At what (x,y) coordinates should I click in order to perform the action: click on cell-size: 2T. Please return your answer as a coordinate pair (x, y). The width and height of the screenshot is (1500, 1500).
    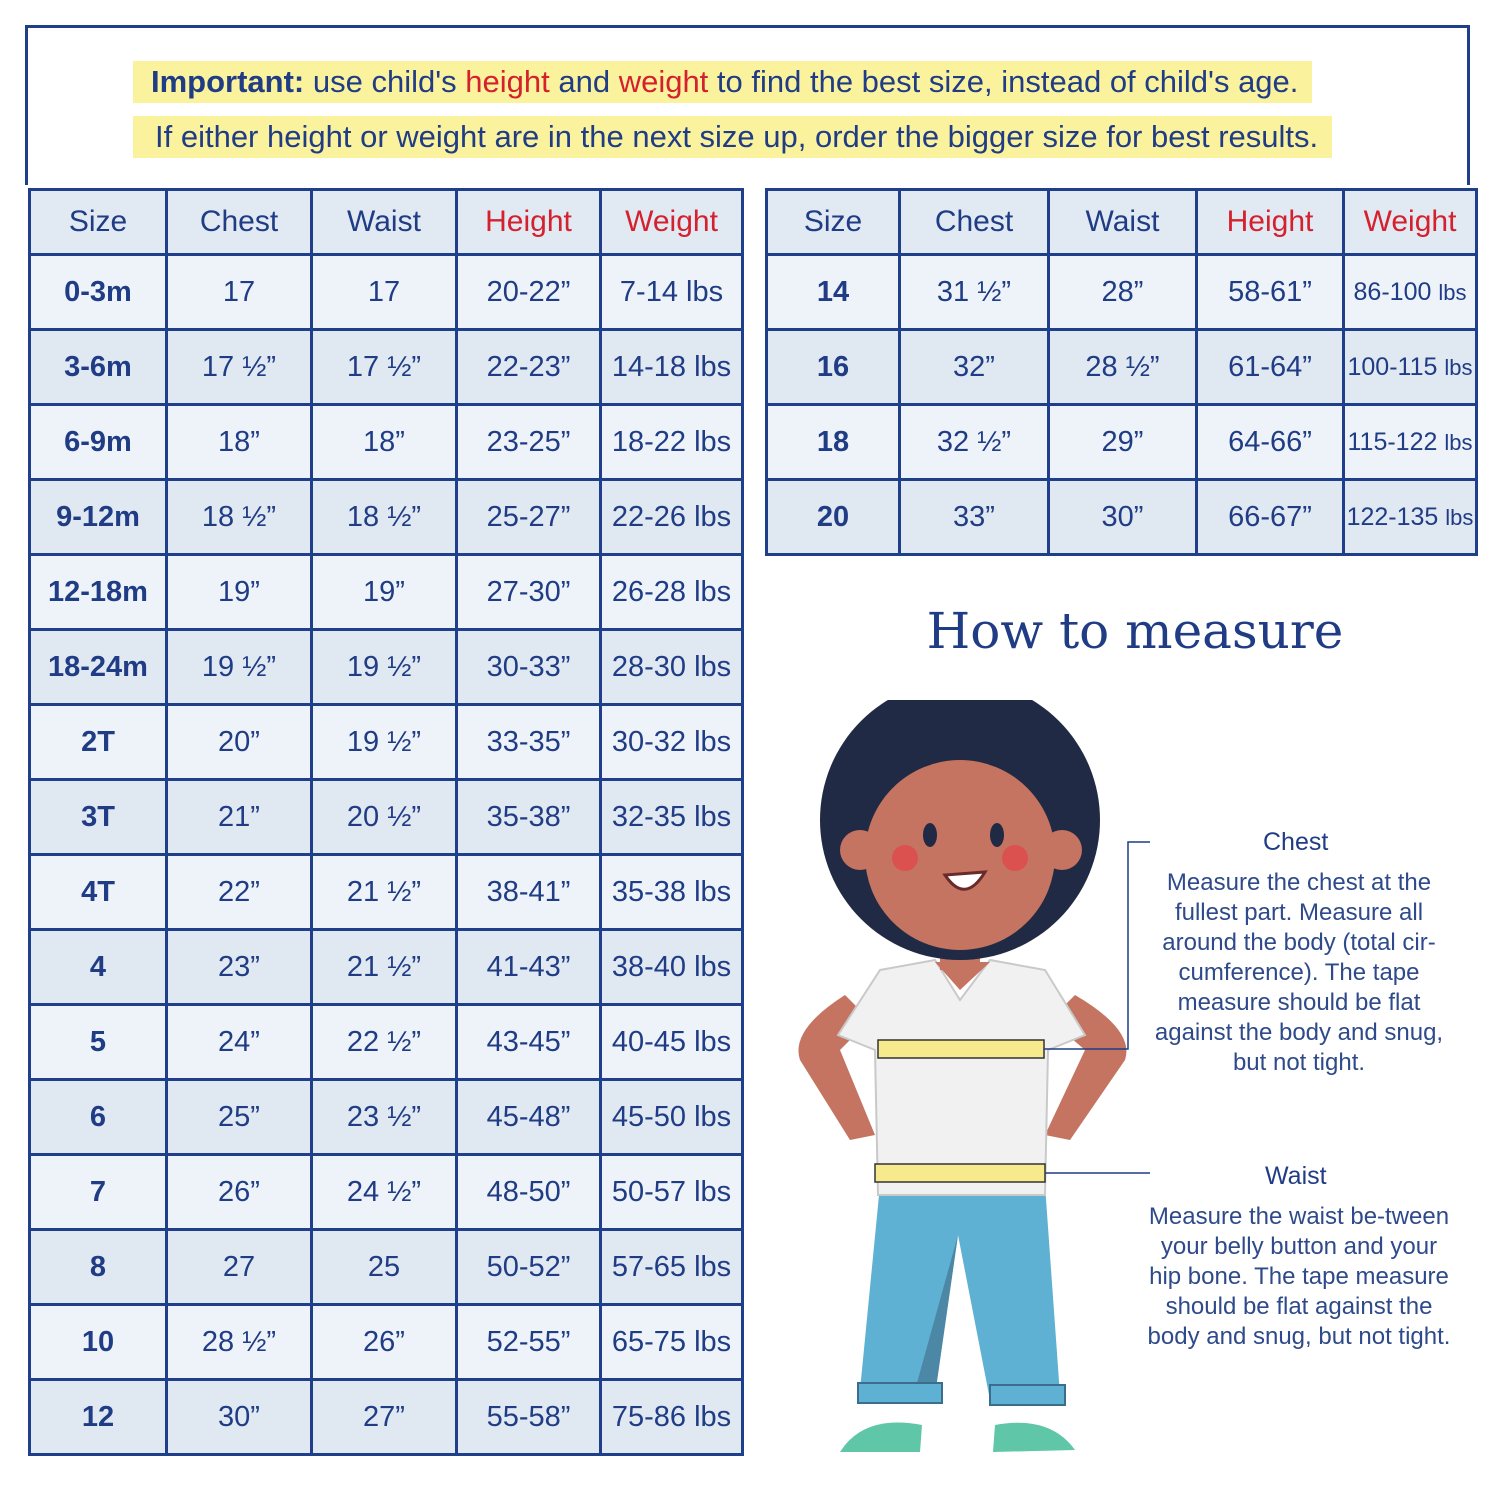
    Looking at the image, I should click on (98, 742).